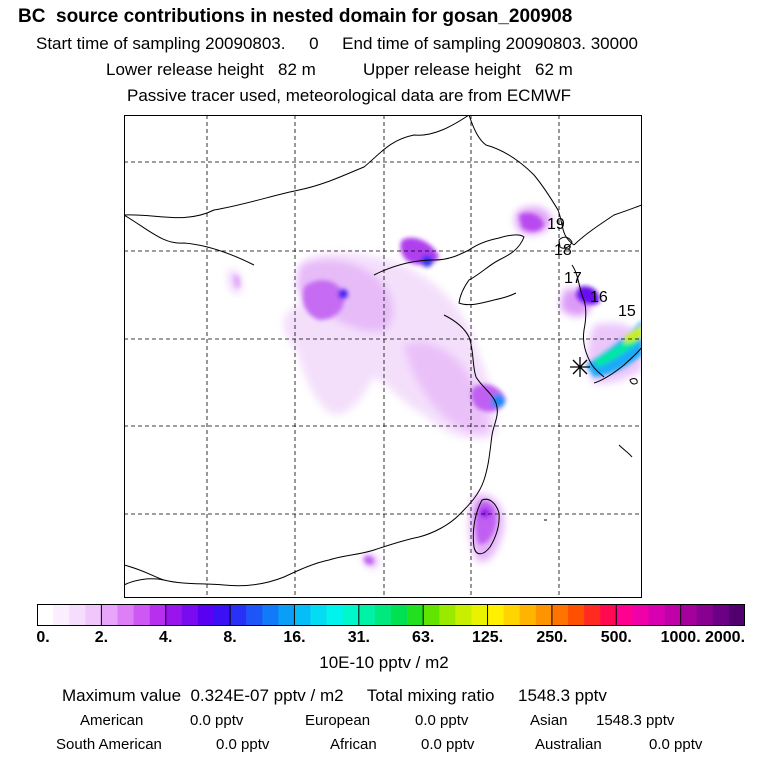 The width and height of the screenshot is (768, 768). Describe the element at coordinates (243, 744) in the screenshot. I see `south-american-value: 0.0 pptv` at that location.